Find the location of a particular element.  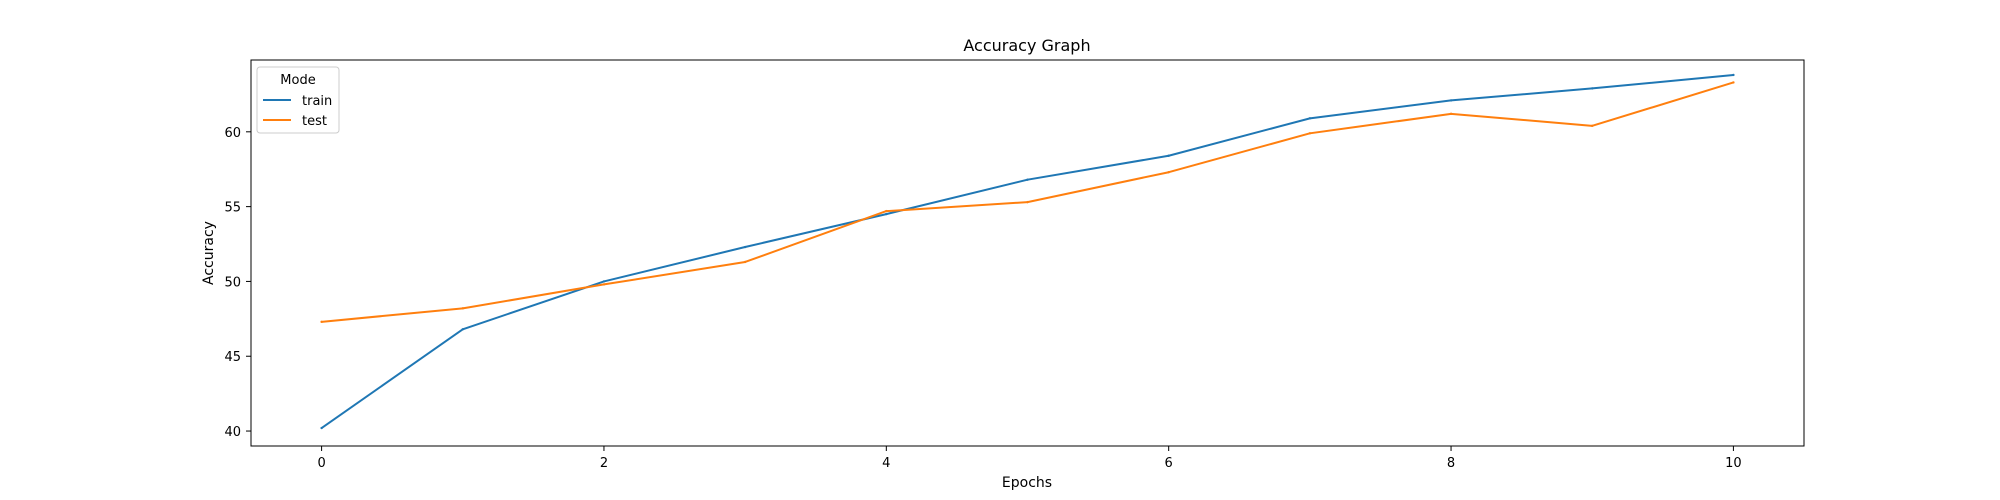

legend-label-test: test is located at coordinates (314, 121).